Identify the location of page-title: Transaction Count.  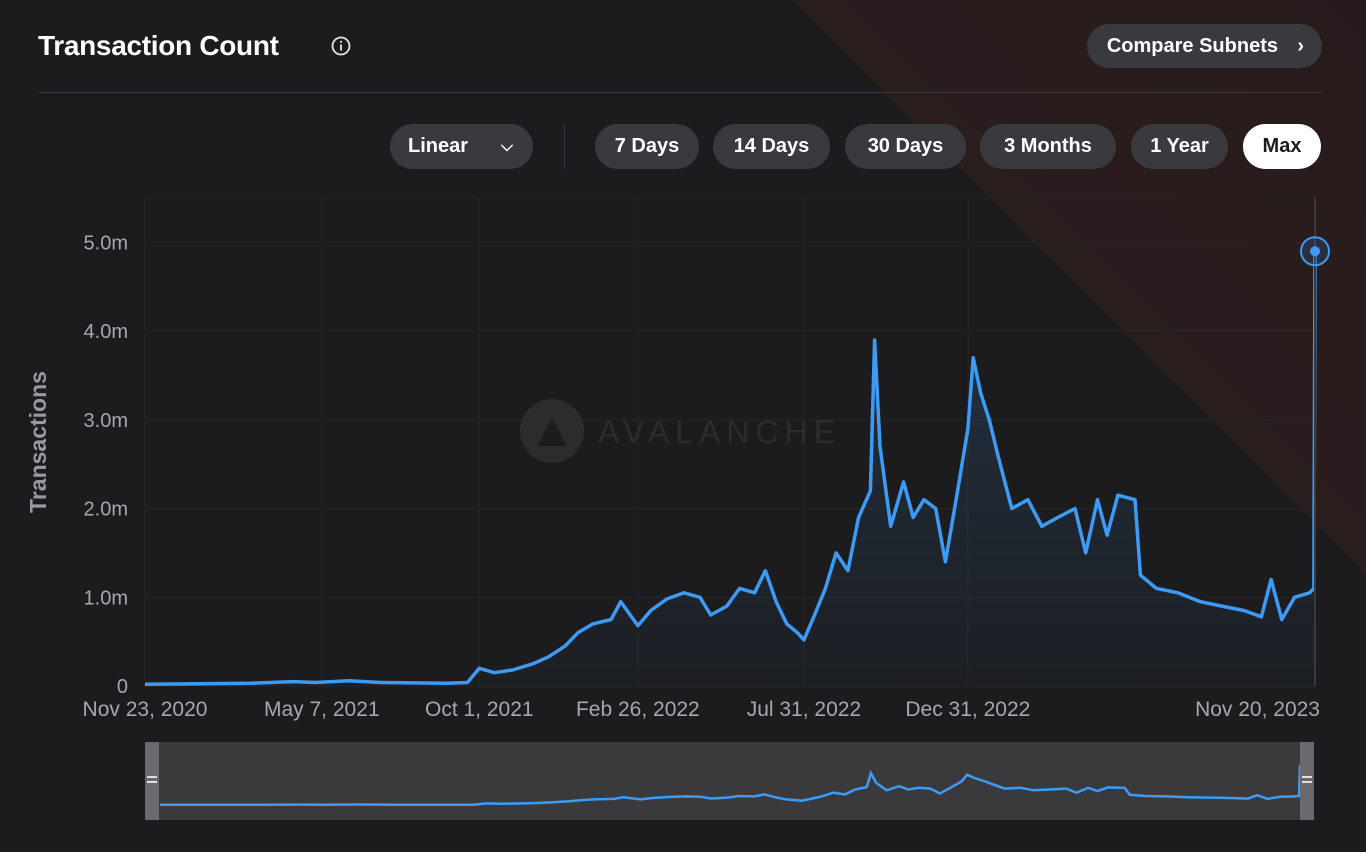
(158, 45).